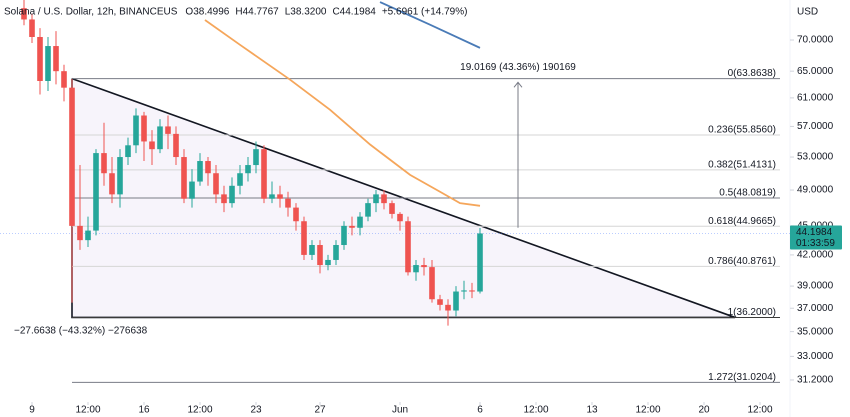 The height and width of the screenshot is (417, 850). Describe the element at coordinates (815, 356) in the screenshot. I see `y-tick-label: 33.0000` at that location.